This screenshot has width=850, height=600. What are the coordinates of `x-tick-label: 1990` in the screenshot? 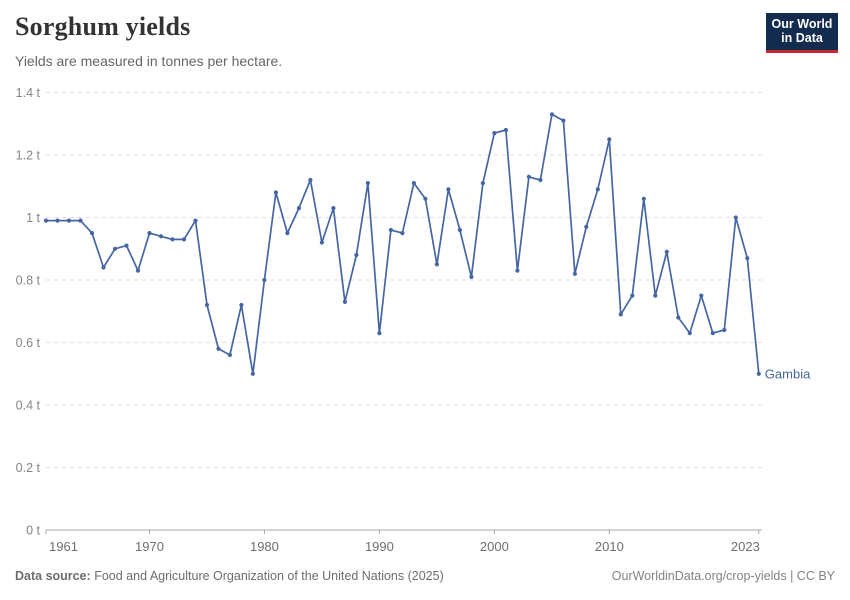 It's located at (379, 546).